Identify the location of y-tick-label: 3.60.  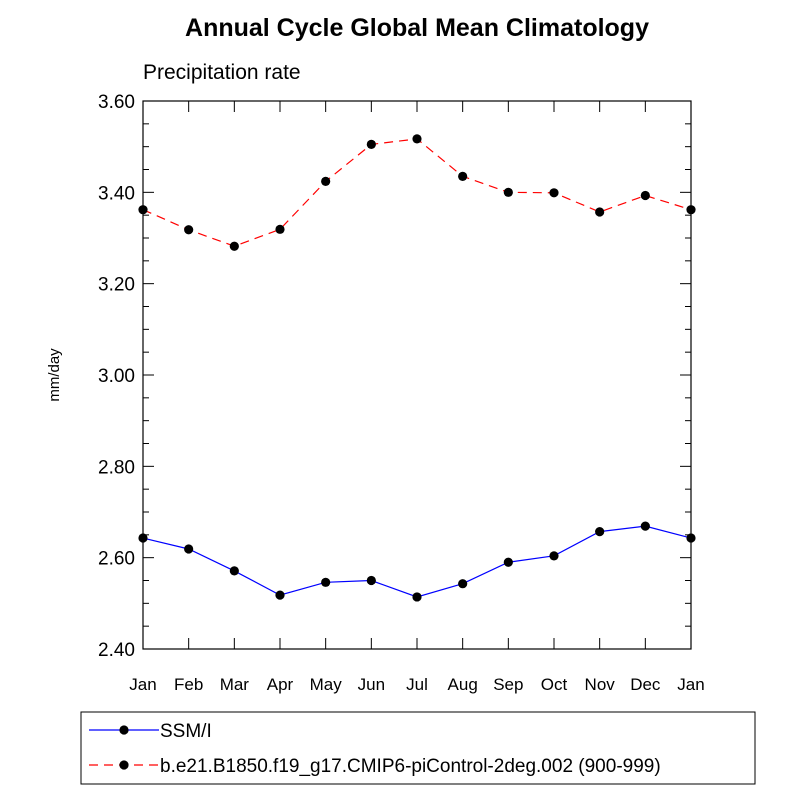
(116, 102).